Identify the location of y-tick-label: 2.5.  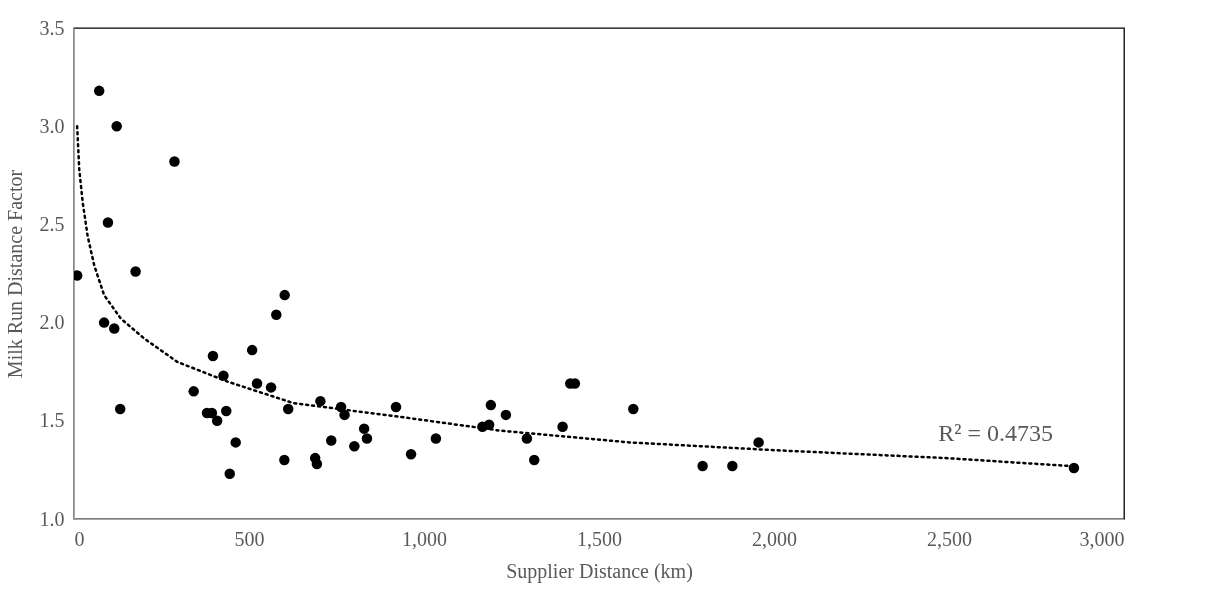
(52, 223).